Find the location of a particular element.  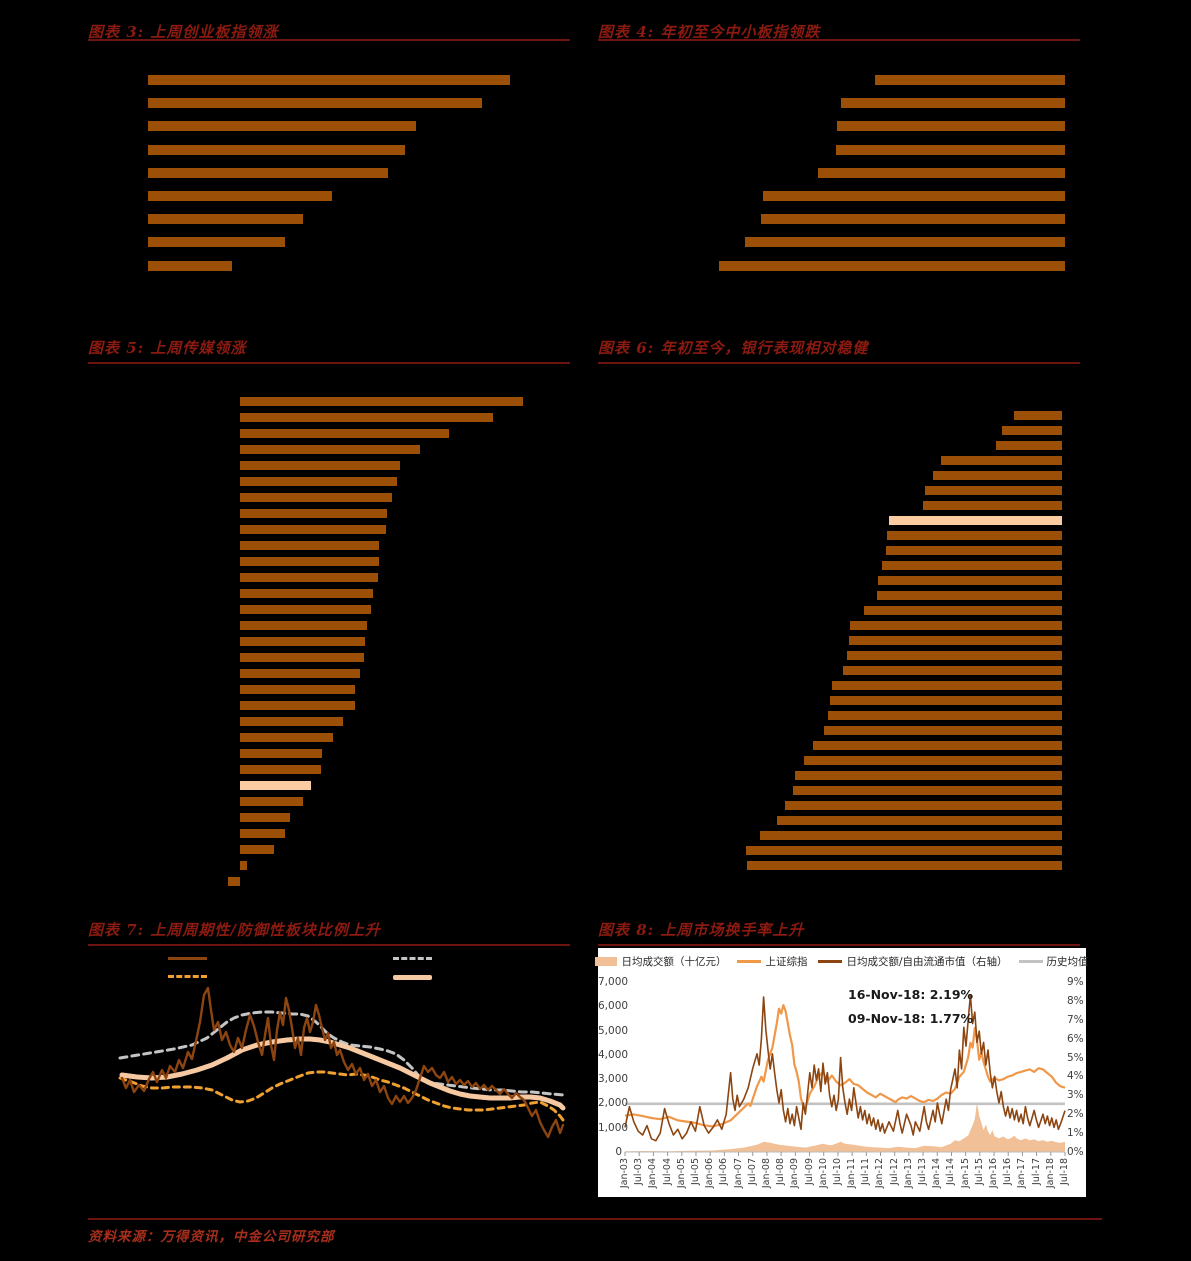

turnover-line-swatch-icon is located at coordinates (830, 961).